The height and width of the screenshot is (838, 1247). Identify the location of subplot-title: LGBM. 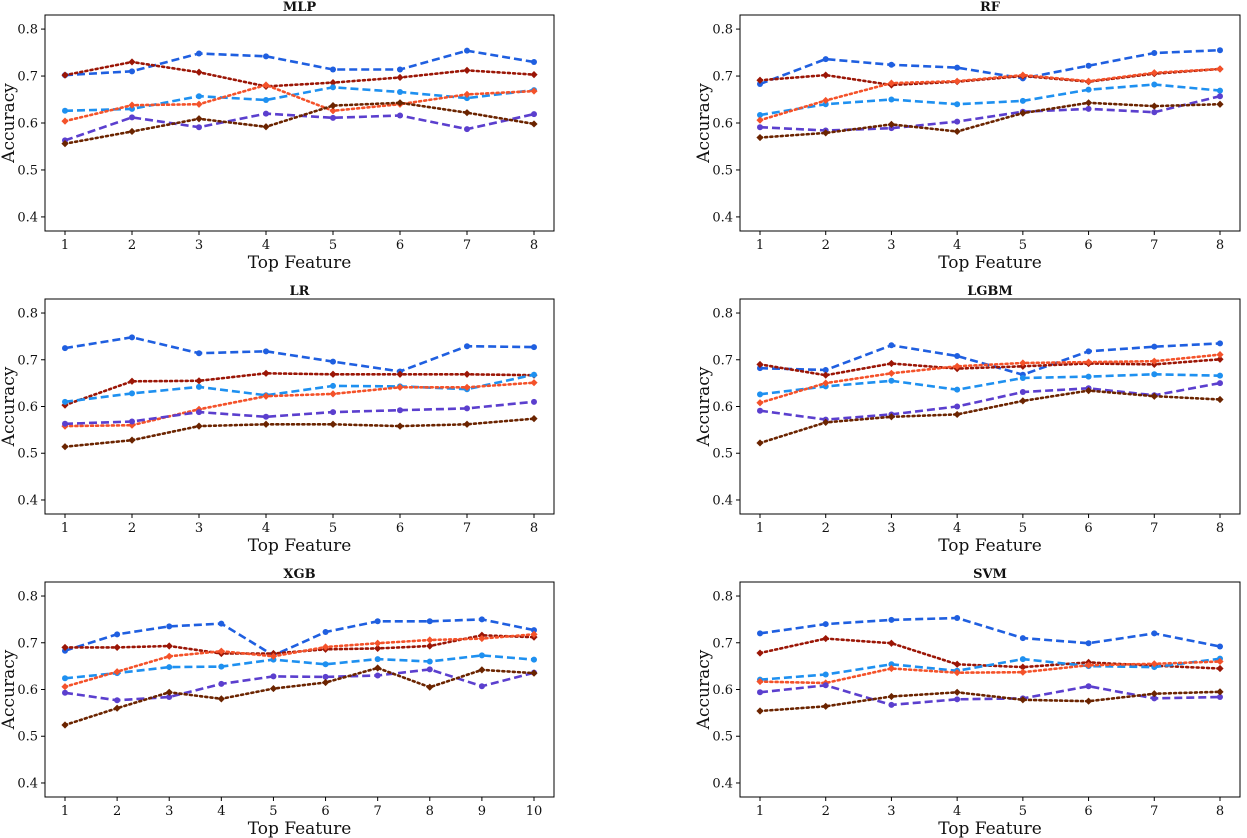
(990, 291).